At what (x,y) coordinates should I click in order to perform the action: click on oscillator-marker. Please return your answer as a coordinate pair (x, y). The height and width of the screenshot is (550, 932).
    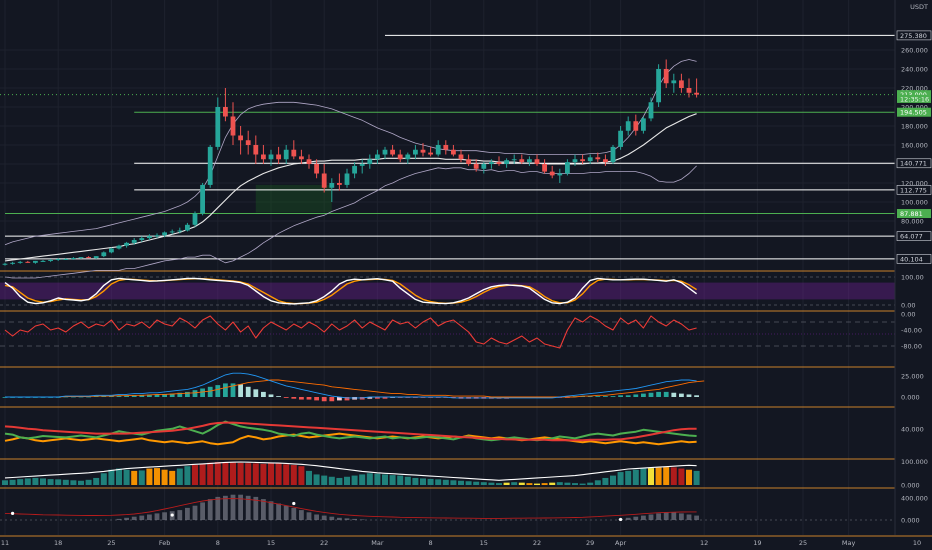
    Looking at the image, I should click on (294, 503).